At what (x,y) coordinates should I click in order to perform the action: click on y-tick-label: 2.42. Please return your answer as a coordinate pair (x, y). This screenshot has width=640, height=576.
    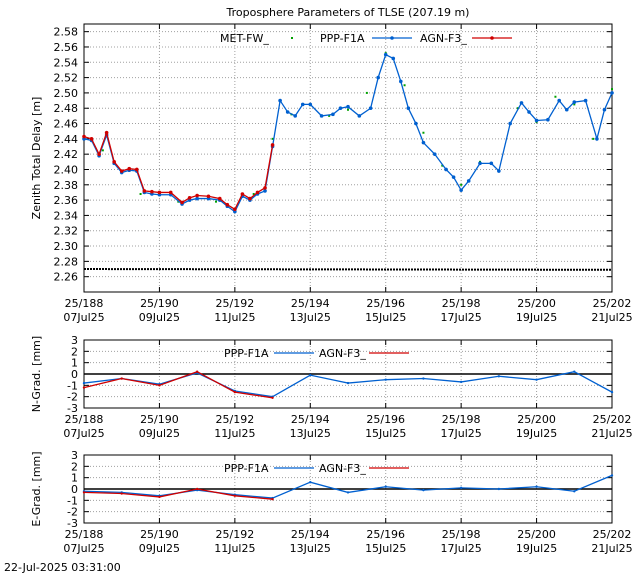
    Looking at the image, I should click on (66, 154).